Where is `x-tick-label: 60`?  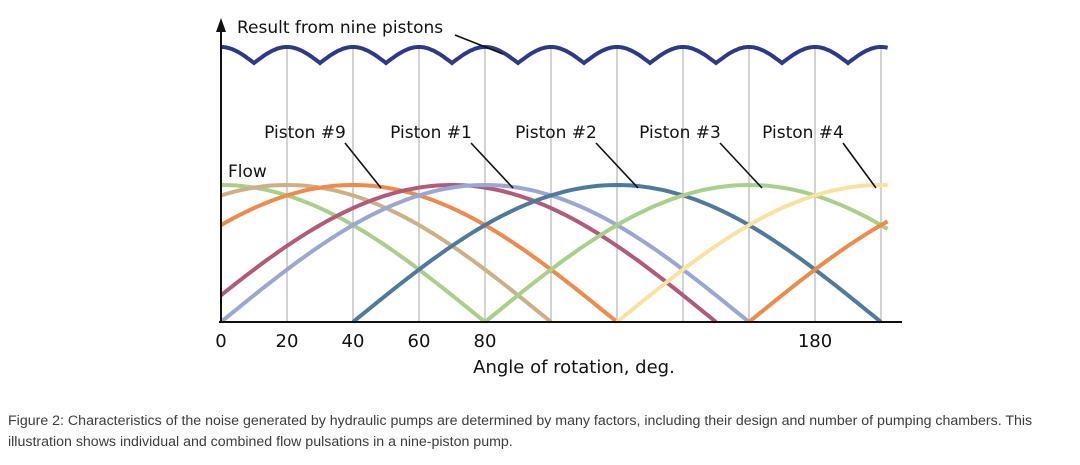
x-tick-label: 60 is located at coordinates (419, 341).